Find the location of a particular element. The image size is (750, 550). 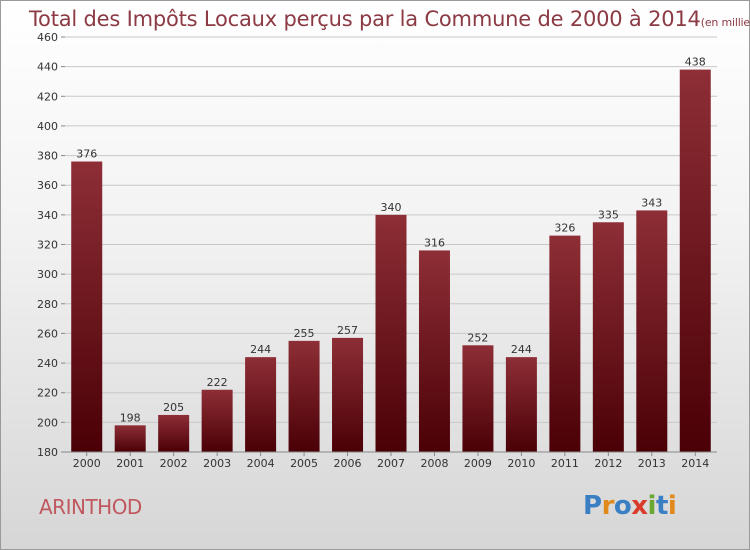

x-tick-label: 2005 is located at coordinates (304, 463).